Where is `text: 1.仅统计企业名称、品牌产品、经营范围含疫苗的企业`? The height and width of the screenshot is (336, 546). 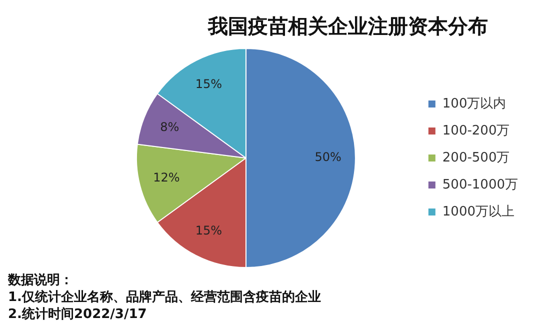 text: 1.仅统计企业名称、品牌产品、经营范围含疫苗的企业 is located at coordinates (165, 297).